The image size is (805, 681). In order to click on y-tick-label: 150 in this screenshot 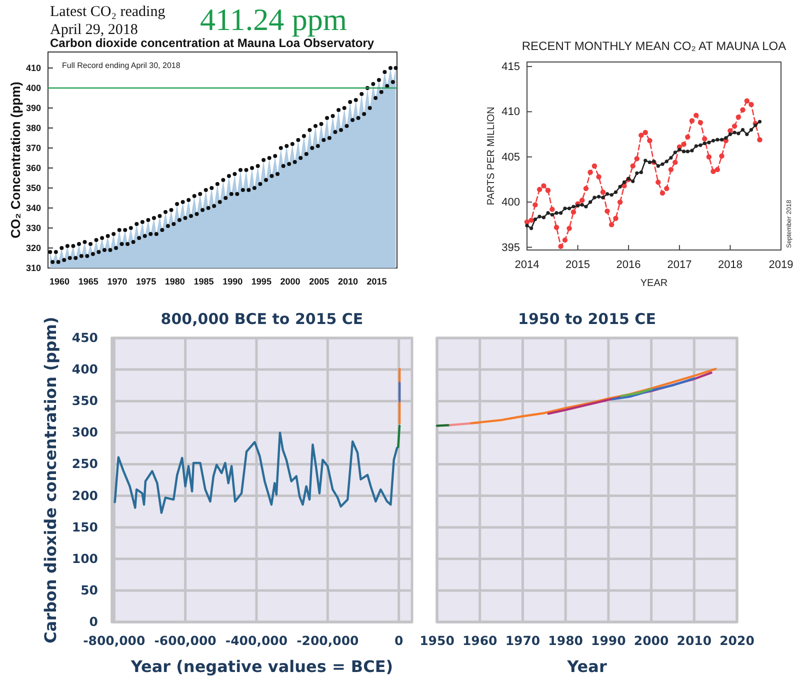, I will do `click(85, 526)`.